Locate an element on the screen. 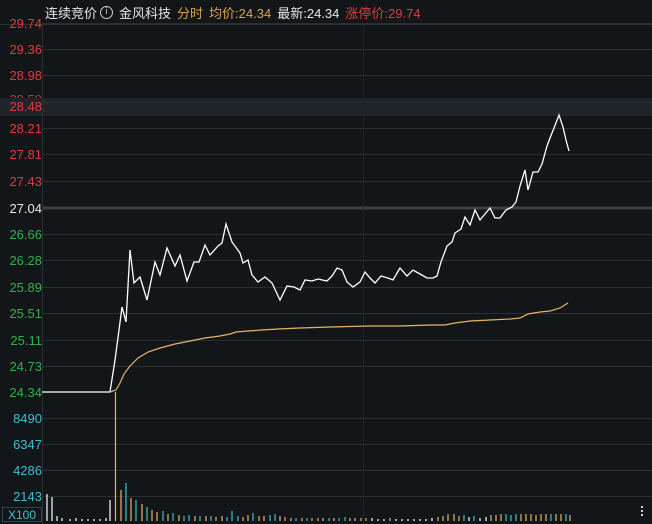 The image size is (652, 524). avg-price-label: 均价:24.34 is located at coordinates (240, 13).